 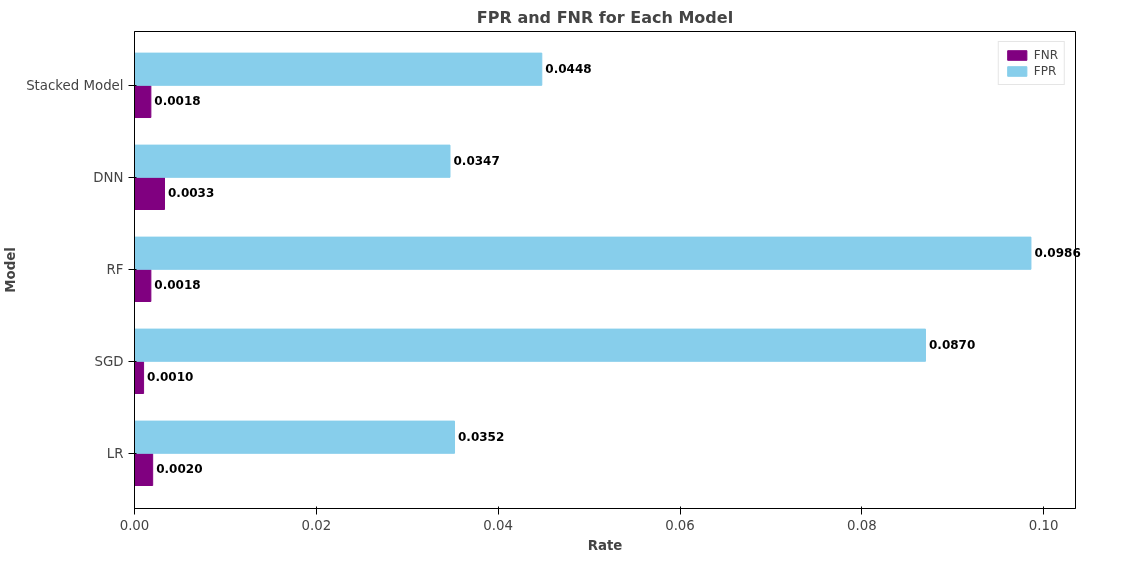 What do you see at coordinates (134, 525) in the screenshot?
I see `x-tick-label: 0.00` at bounding box center [134, 525].